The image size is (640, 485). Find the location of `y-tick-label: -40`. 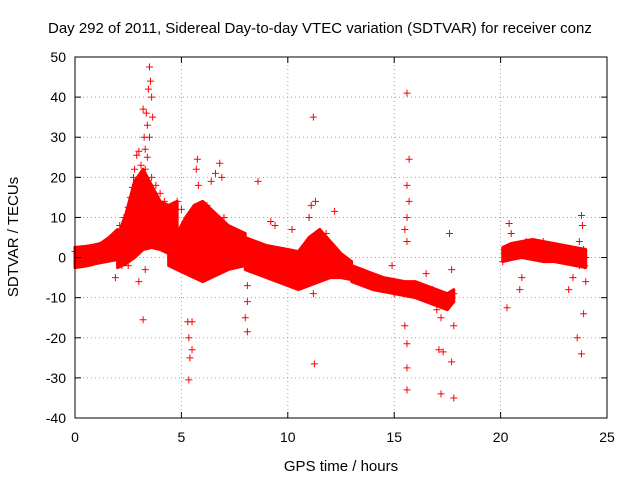

y-tick-label: -40 is located at coordinates (56, 418).